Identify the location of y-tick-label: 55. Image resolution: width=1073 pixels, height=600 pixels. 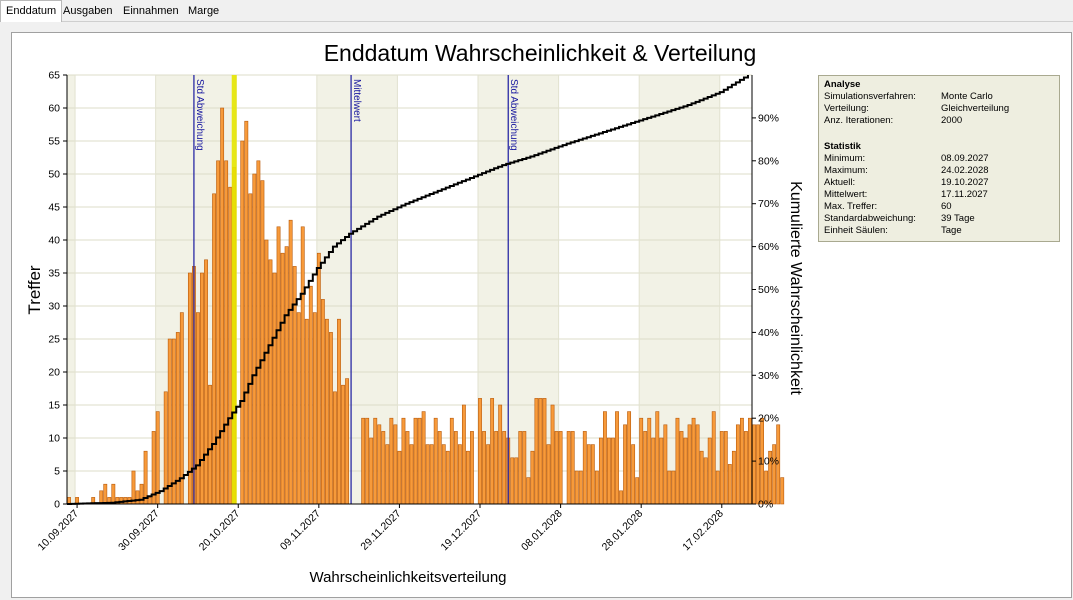
(54, 142).